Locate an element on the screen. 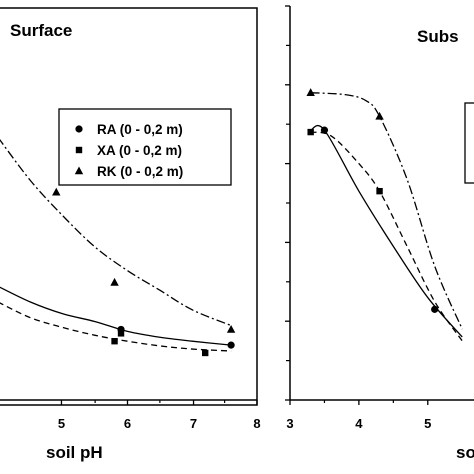 This screenshot has height=474, width=474. legend-label-triangle: RK (0 - 0,2 m) is located at coordinates (140, 171).